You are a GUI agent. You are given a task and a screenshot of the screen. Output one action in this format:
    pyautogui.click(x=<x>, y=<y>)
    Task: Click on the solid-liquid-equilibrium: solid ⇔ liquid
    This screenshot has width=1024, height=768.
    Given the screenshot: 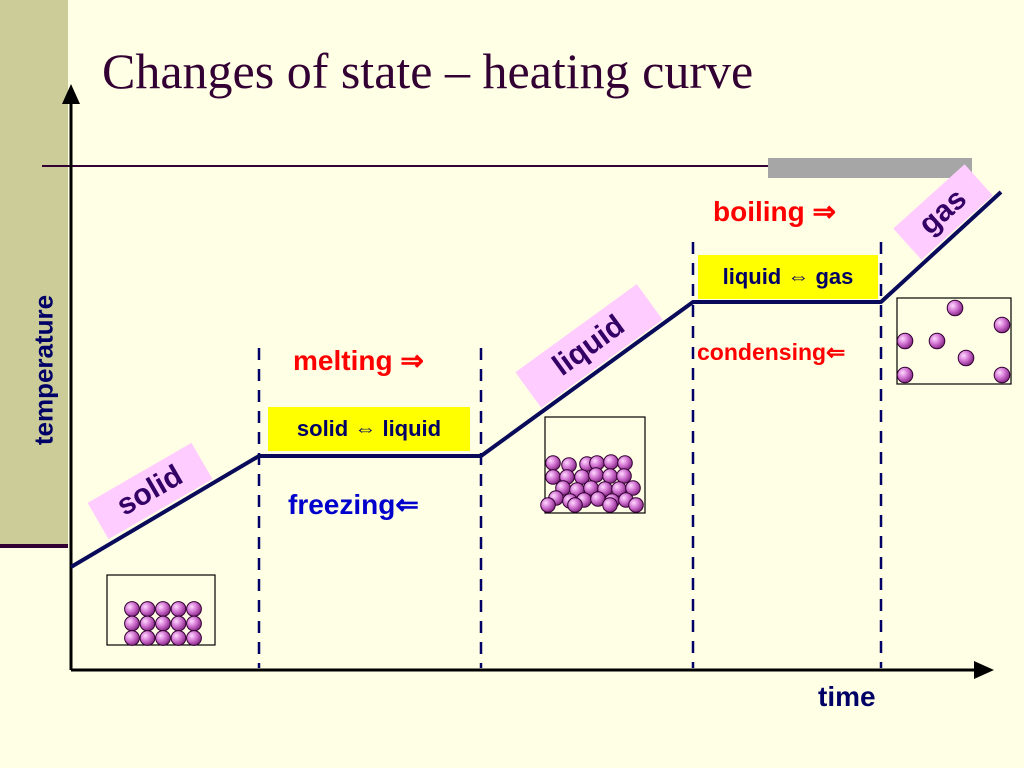 What is the action you would take?
    pyautogui.click(x=369, y=429)
    